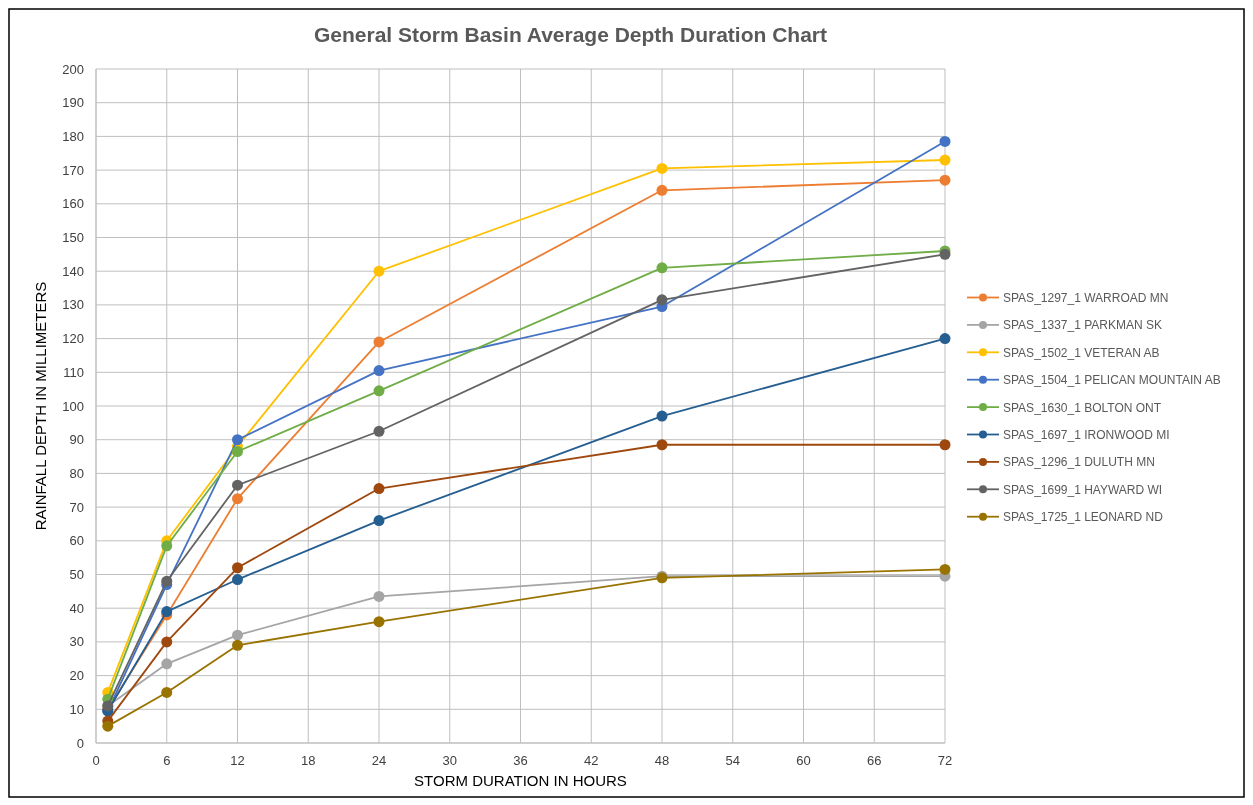 The height and width of the screenshot is (805, 1253). Describe the element at coordinates (76, 541) in the screenshot. I see `y-tick-label: 60` at that location.